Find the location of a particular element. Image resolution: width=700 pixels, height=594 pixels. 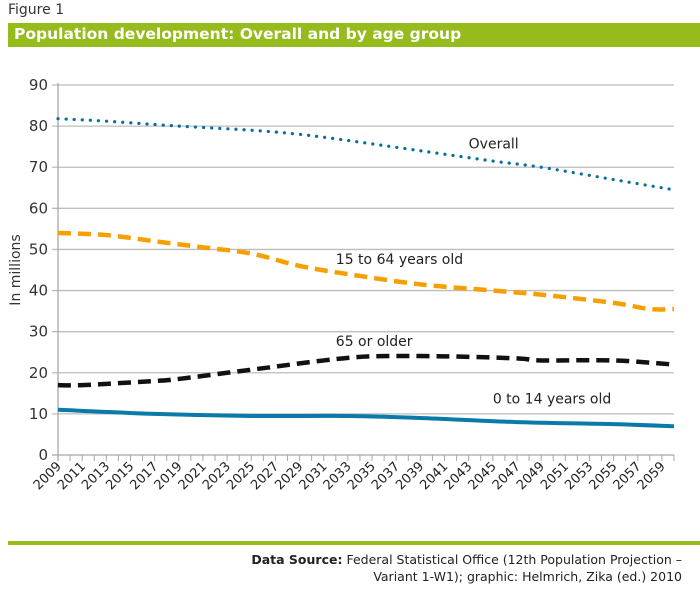

y-axis-label: In millions is located at coordinates (16, 269).